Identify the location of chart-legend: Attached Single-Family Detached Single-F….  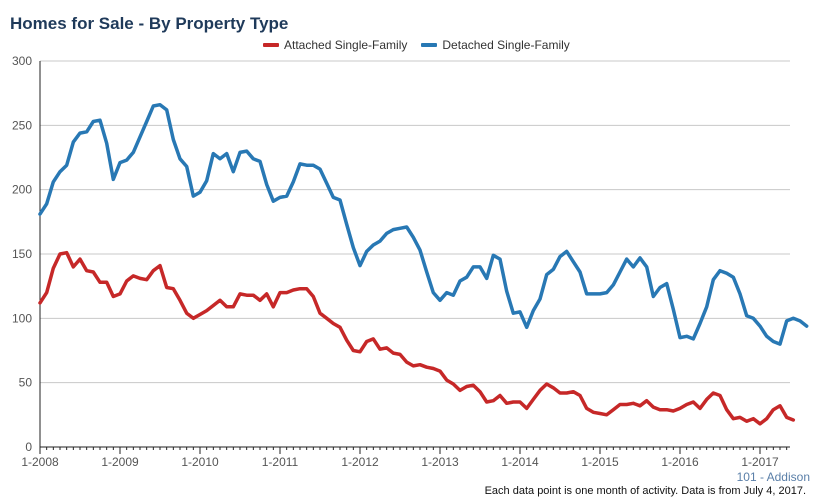
(423, 45).